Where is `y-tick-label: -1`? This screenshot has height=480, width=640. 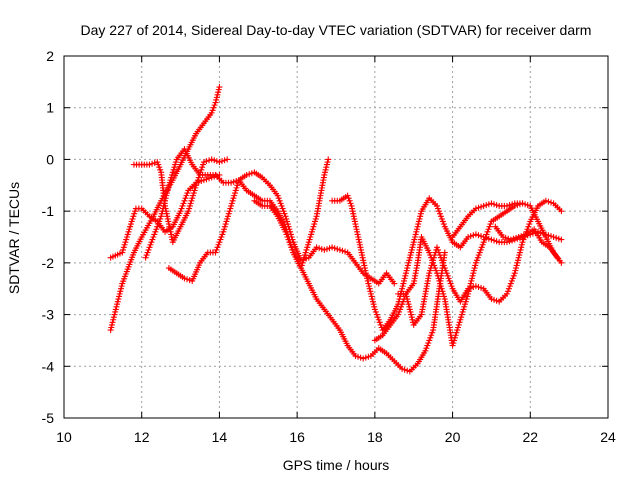
y-tick-label: -1 is located at coordinates (48, 211).